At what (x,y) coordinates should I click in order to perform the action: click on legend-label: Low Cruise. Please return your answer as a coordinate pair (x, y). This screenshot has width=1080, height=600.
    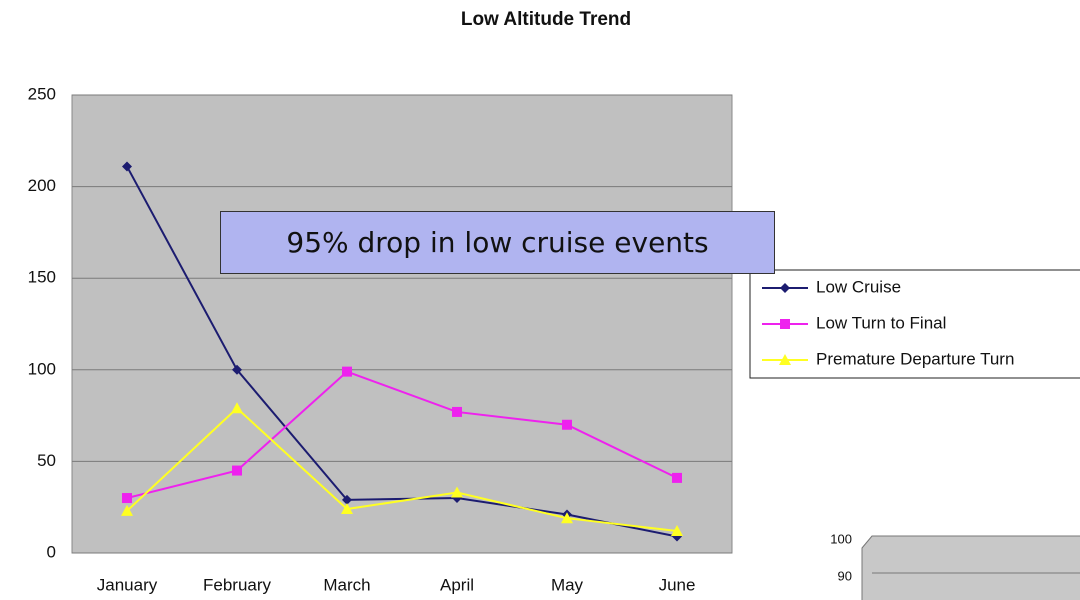
    Looking at the image, I should click on (858, 286).